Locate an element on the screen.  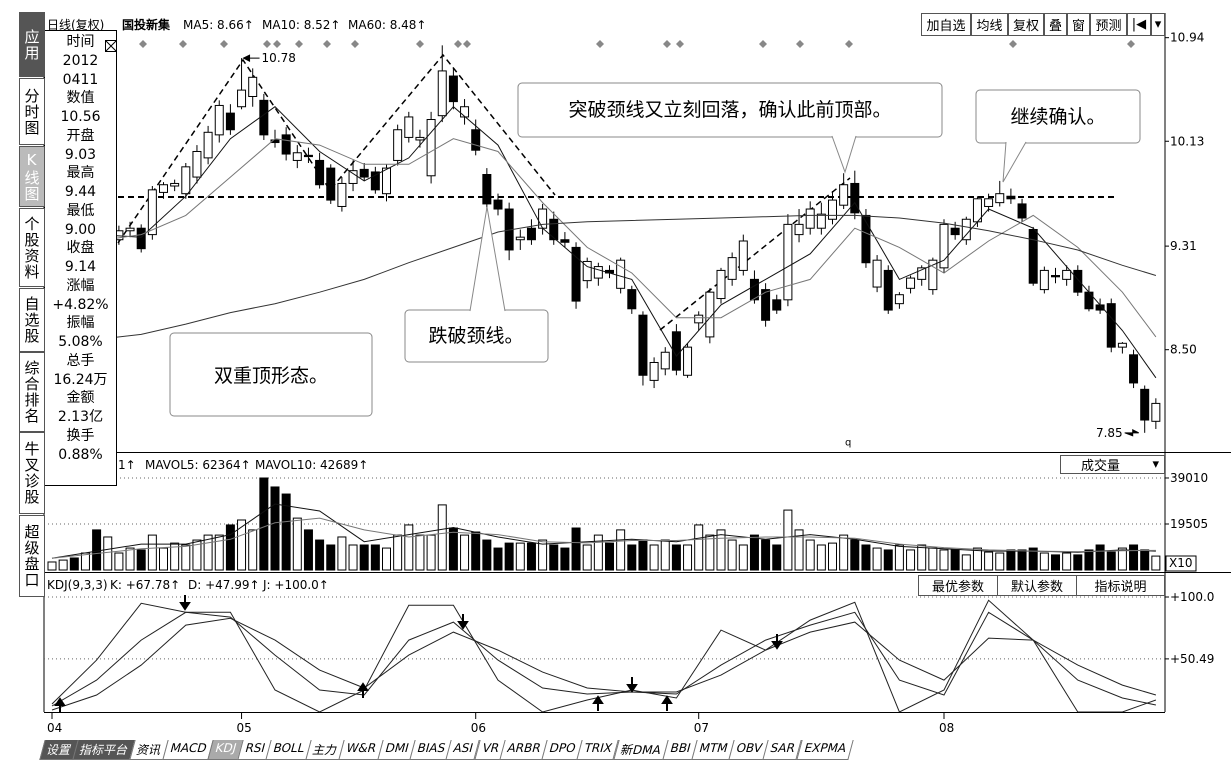
tab: EXPMA is located at coordinates (824, 750).